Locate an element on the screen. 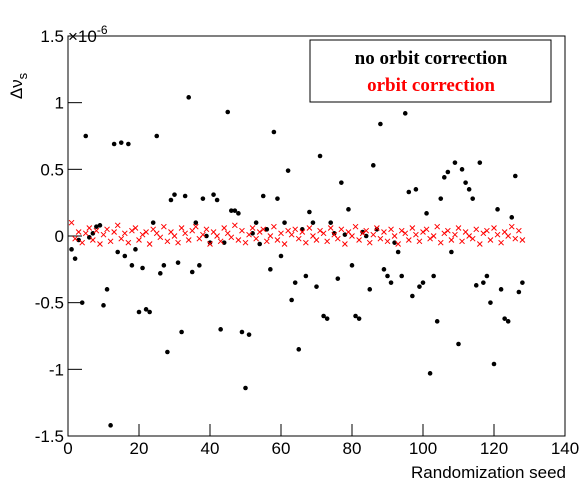 The width and height of the screenshot is (582, 491). legend: no orbit correction orbit correction is located at coordinates (430, 71).